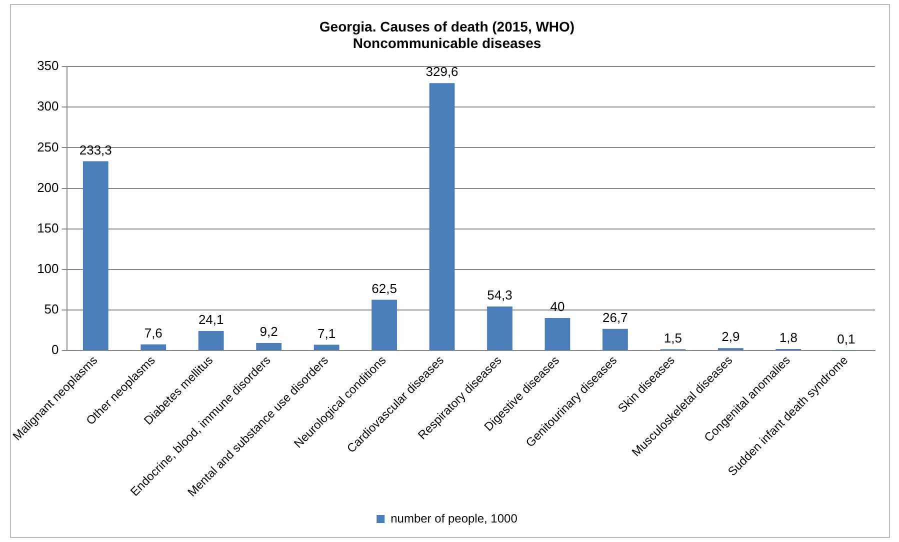 The image size is (899, 542). What do you see at coordinates (499, 295) in the screenshot?
I see `data-label: 54,3` at bounding box center [499, 295].